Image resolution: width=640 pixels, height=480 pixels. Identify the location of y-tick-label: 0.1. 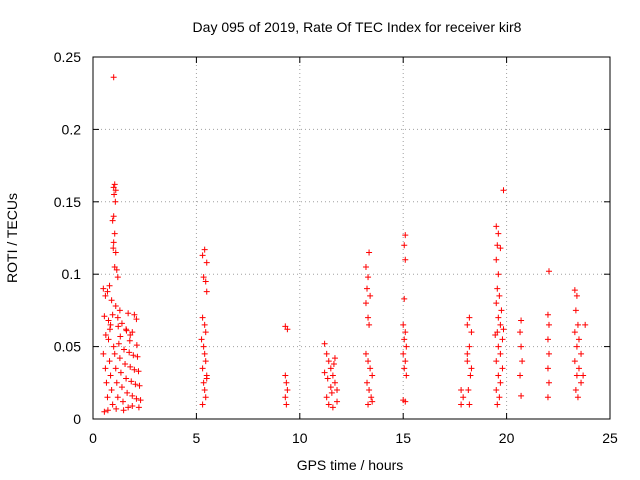
(72, 274).